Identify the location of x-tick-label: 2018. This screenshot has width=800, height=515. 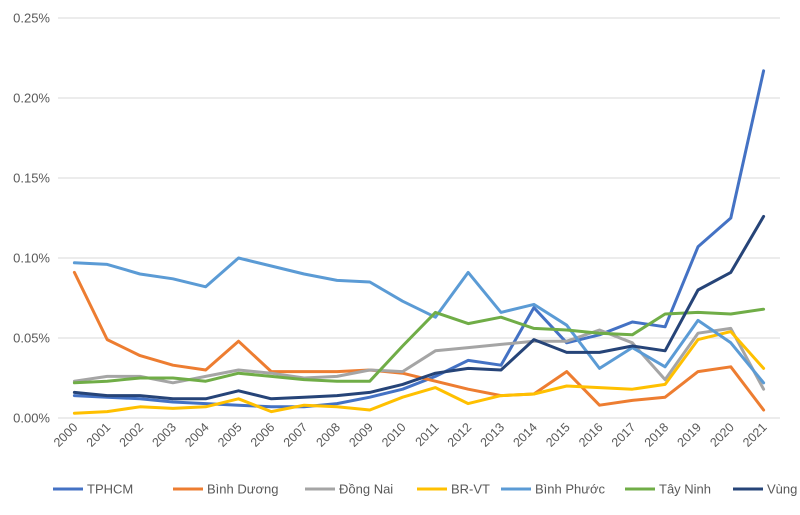
(657, 435).